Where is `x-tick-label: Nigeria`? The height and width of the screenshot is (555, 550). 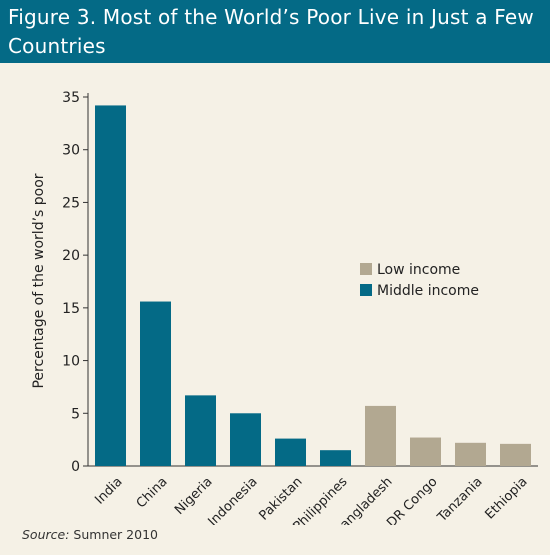
x-tick-label: Nigeria is located at coordinates (193, 495).